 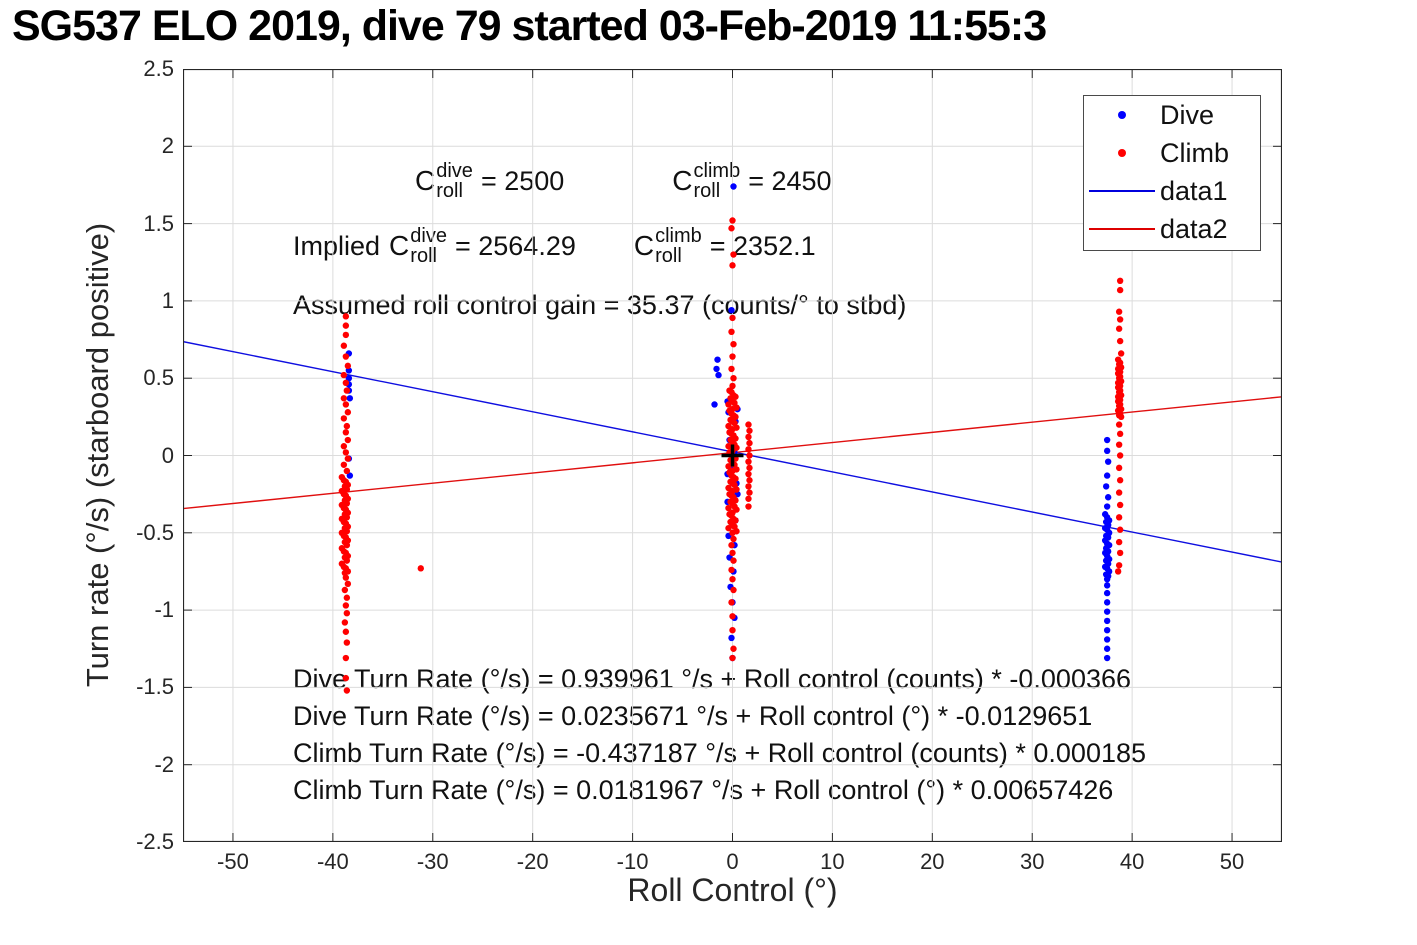 What do you see at coordinates (449, 191) in the screenshot?
I see `croll-dive-subscript: roll` at bounding box center [449, 191].